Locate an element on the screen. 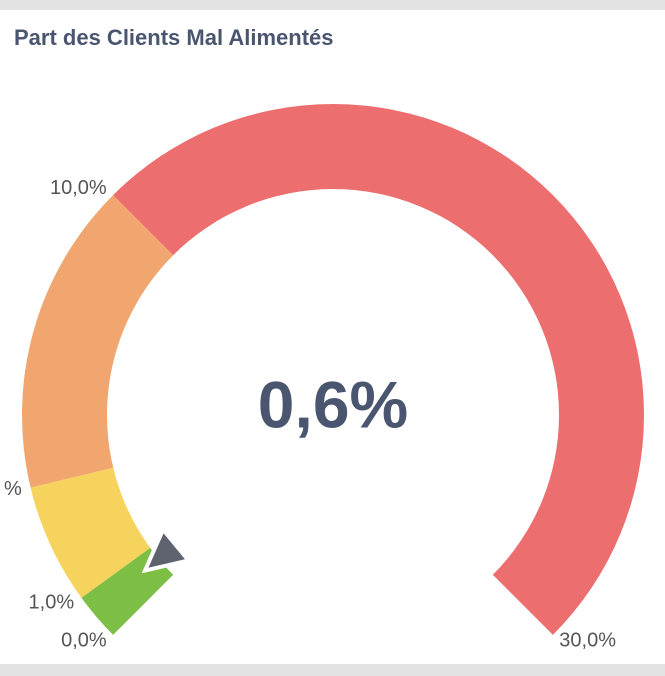  tick-label: 1,0% is located at coordinates (52, 602).